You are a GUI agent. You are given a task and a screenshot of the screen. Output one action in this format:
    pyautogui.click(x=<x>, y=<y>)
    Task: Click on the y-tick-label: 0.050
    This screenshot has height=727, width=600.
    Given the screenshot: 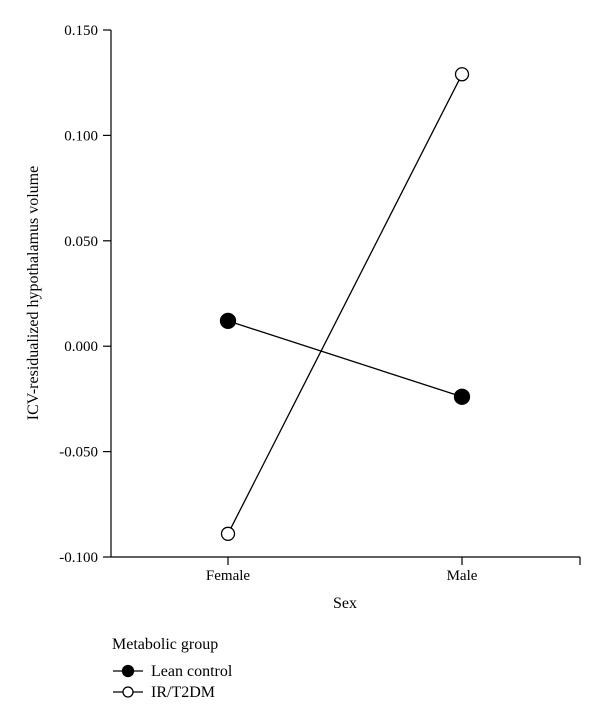 What is the action you would take?
    pyautogui.click(x=81, y=242)
    